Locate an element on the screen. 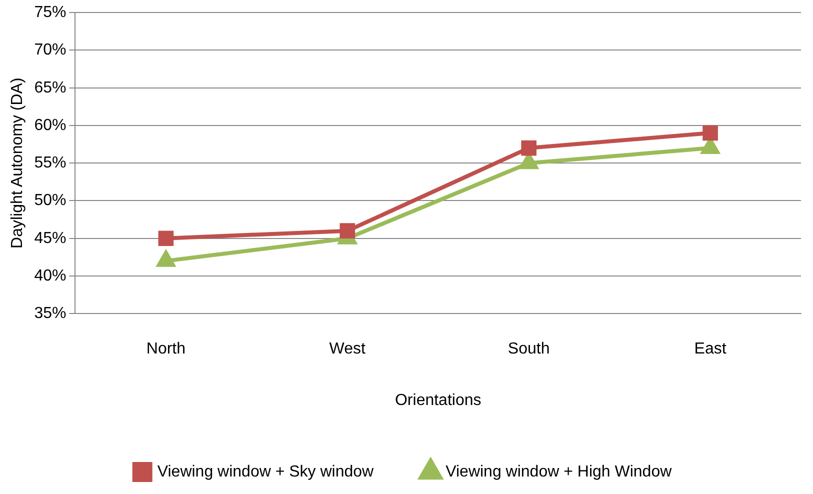 The height and width of the screenshot is (494, 813). y-tick-label: 75% is located at coordinates (50, 13).